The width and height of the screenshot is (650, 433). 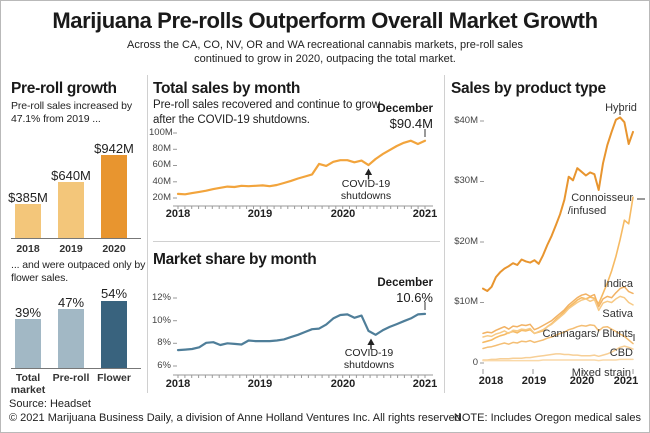 What do you see at coordinates (28, 312) in the screenshot?
I see `bar-value-39: 39%` at bounding box center [28, 312].